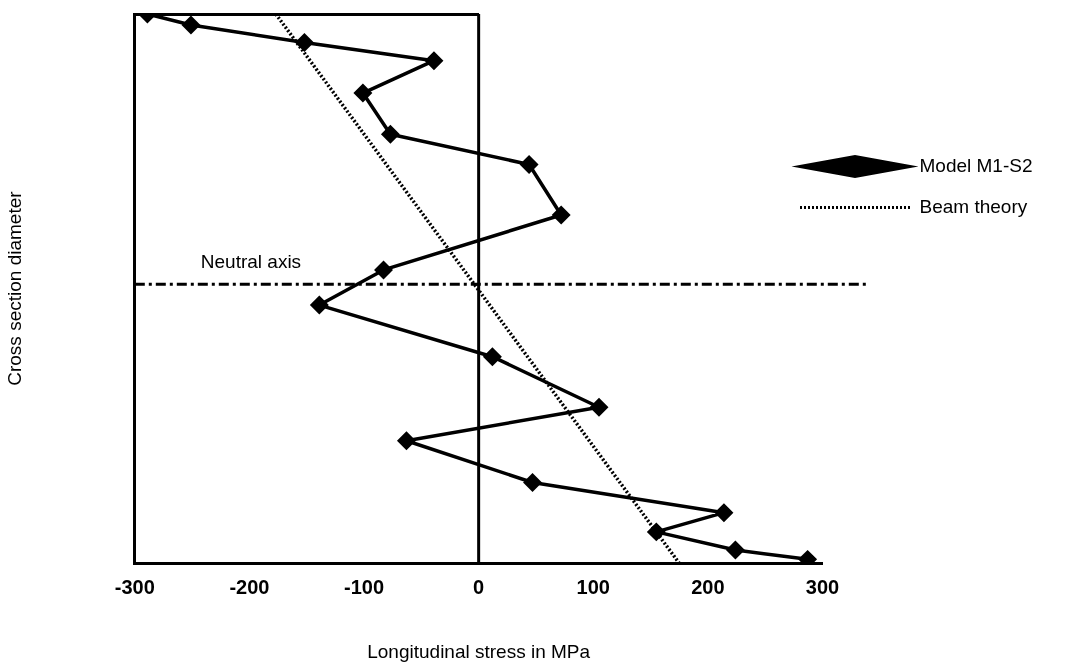 This screenshot has width=1090, height=668. Describe the element at coordinates (364, 586) in the screenshot. I see `x-tick-label: -100` at that location.